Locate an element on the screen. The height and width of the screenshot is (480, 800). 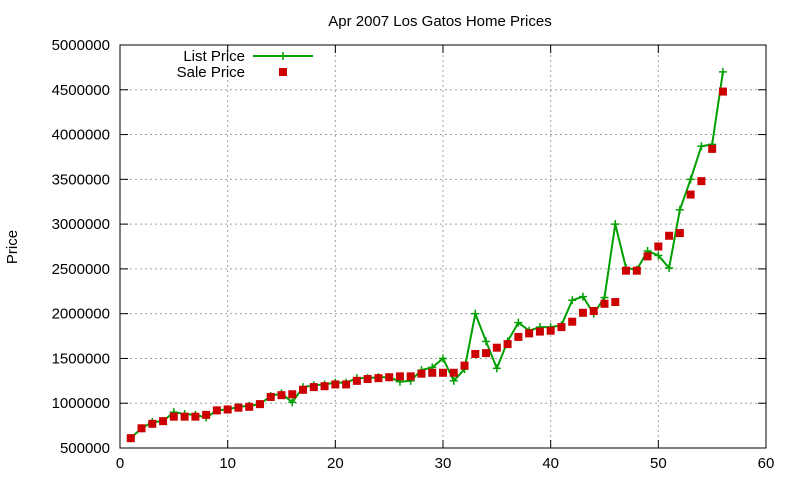
y-axis-label: Price is located at coordinates (12, 247).